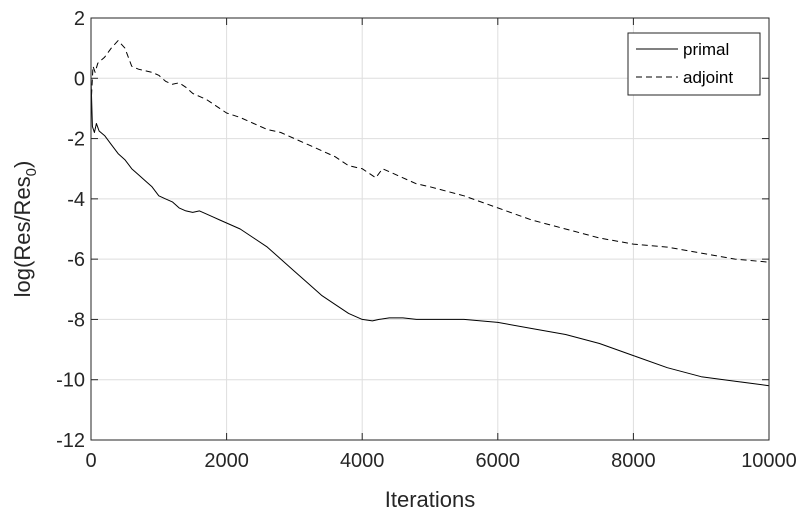  What do you see at coordinates (76, 200) in the screenshot?
I see `y-tick-label: -4` at bounding box center [76, 200].